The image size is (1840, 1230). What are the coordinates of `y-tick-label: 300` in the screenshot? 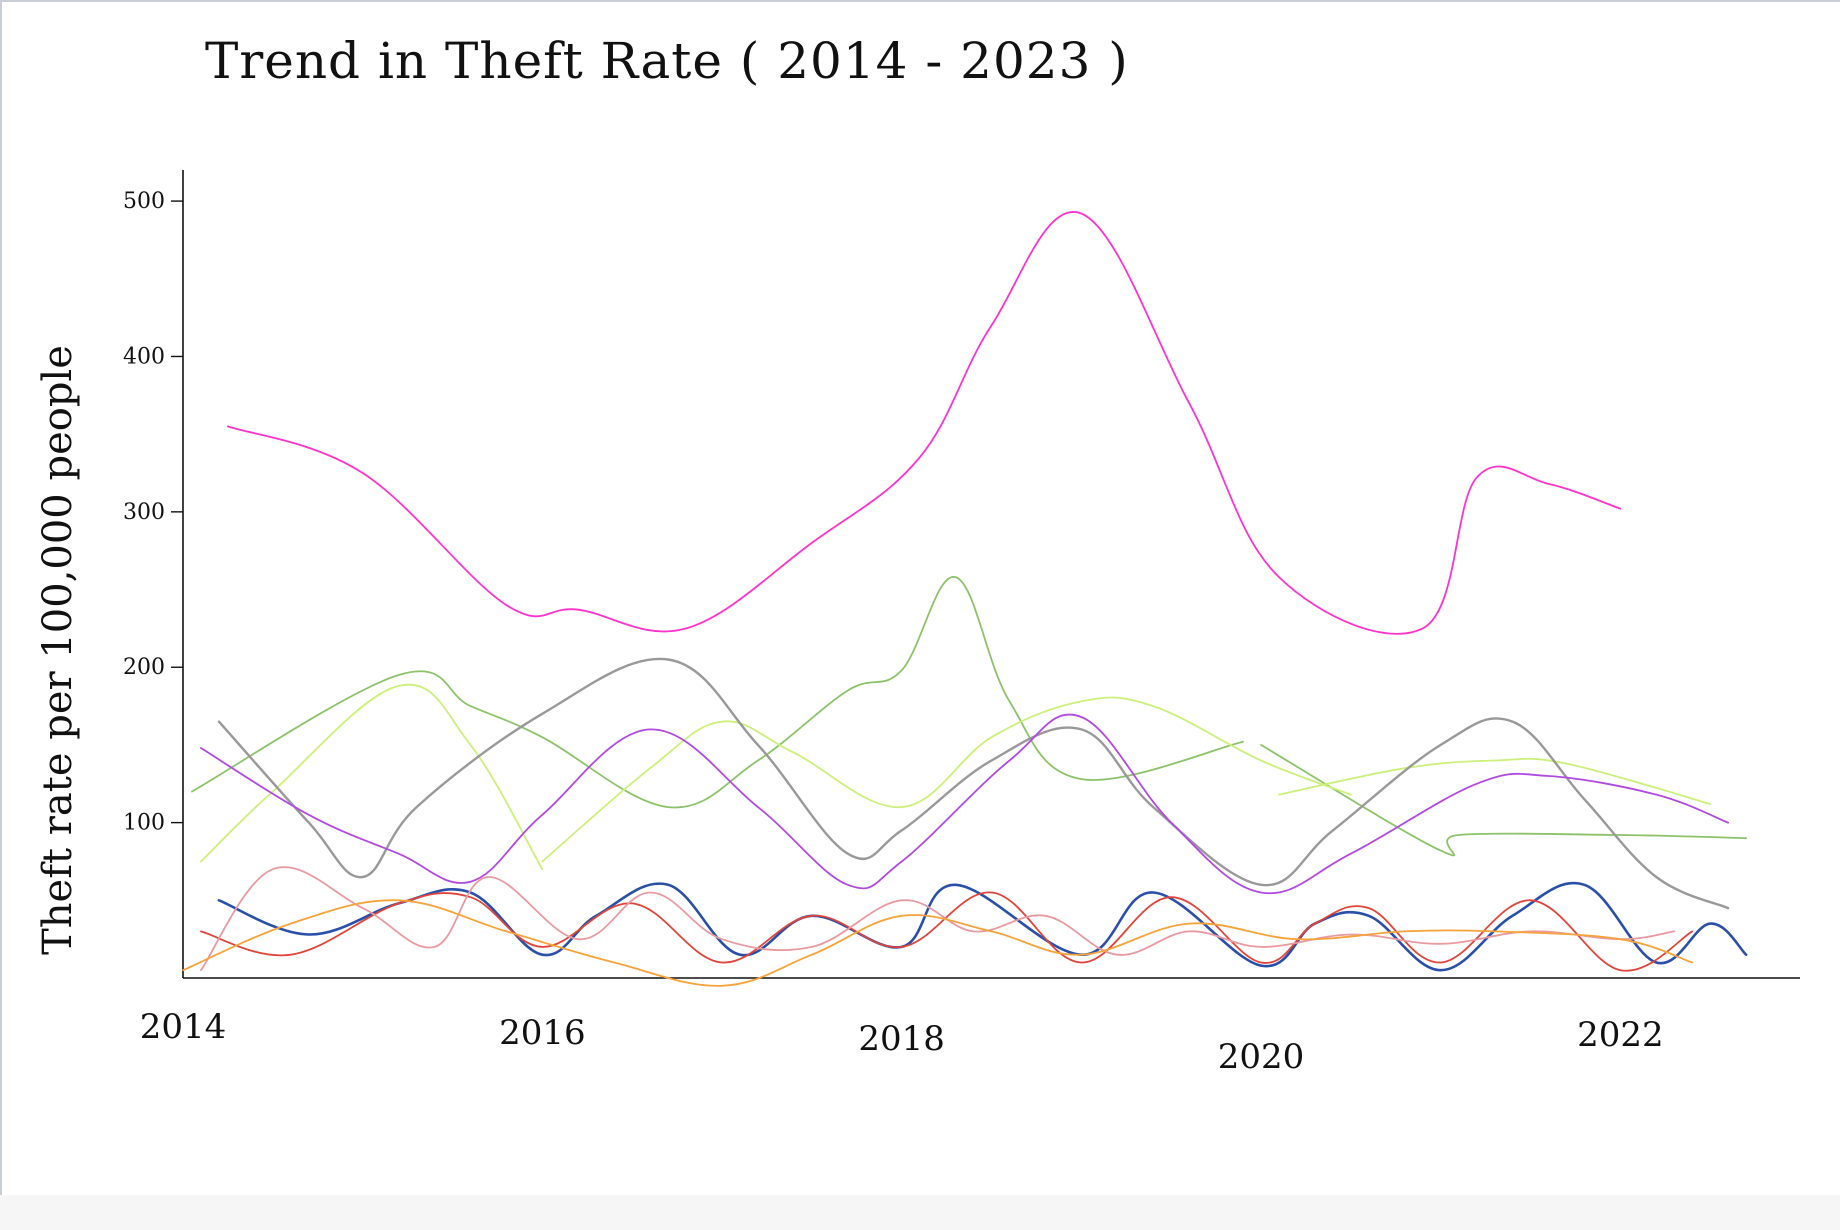 It's located at (144, 512).